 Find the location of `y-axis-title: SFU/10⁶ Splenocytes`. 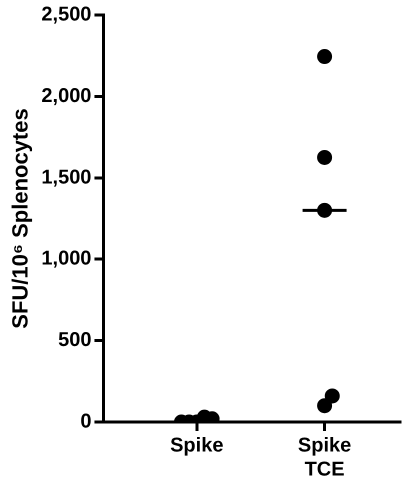

y-axis-title: SFU/10⁶ Splenocytes is located at coordinates (19, 218).